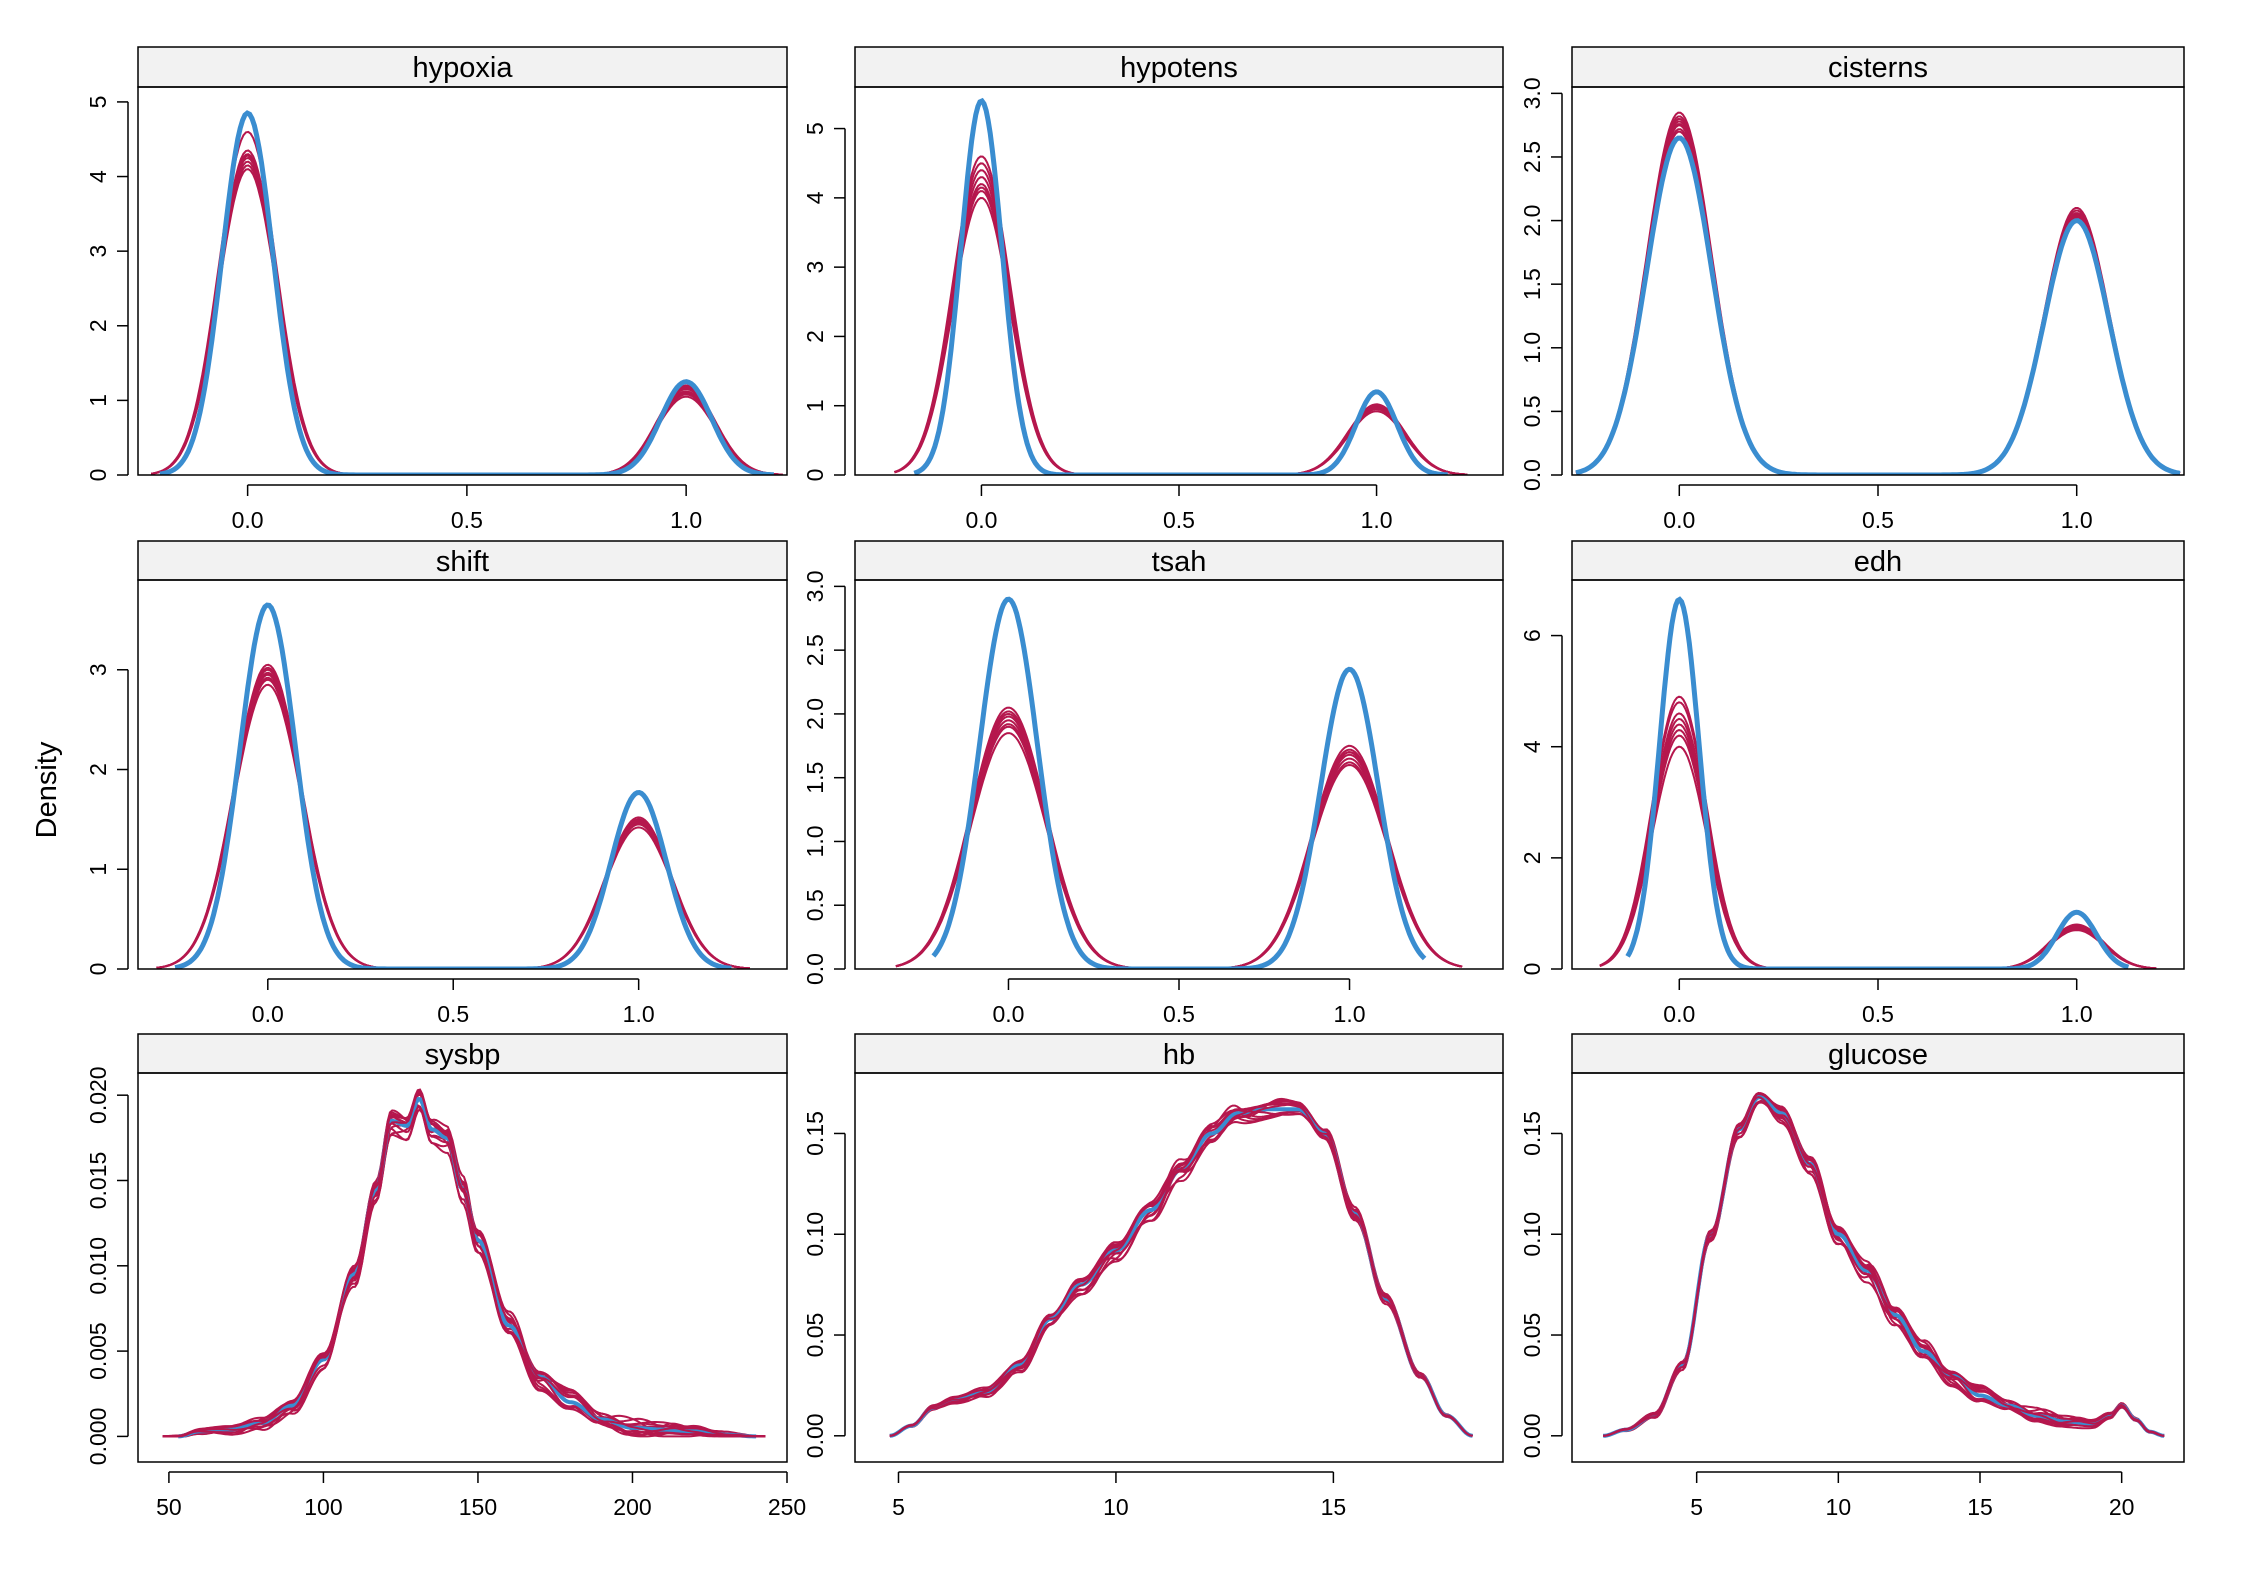  I want to click on panel-tsah: tsah 0.0 0.5 1.0 0.0 0.5 1.0 1.5 2.0 2.5 3.0, so click(1153, 783).